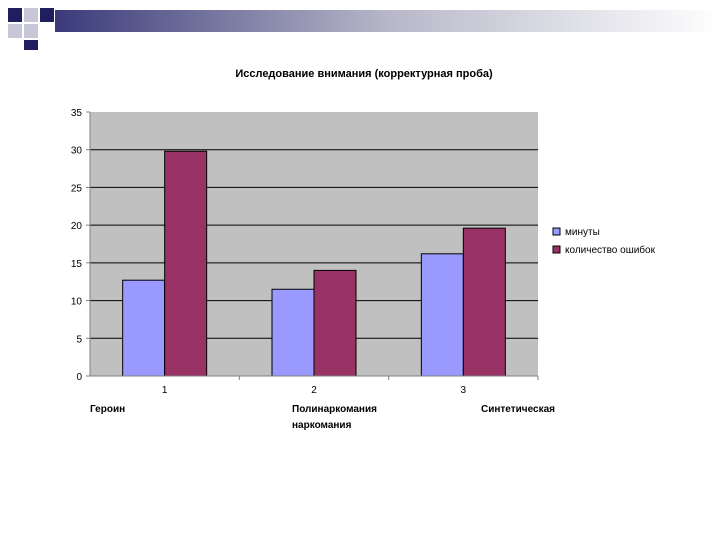 Image resolution: width=720 pixels, height=540 pixels. Describe the element at coordinates (314, 390) in the screenshot. I see `x-tick-label: 2` at that location.